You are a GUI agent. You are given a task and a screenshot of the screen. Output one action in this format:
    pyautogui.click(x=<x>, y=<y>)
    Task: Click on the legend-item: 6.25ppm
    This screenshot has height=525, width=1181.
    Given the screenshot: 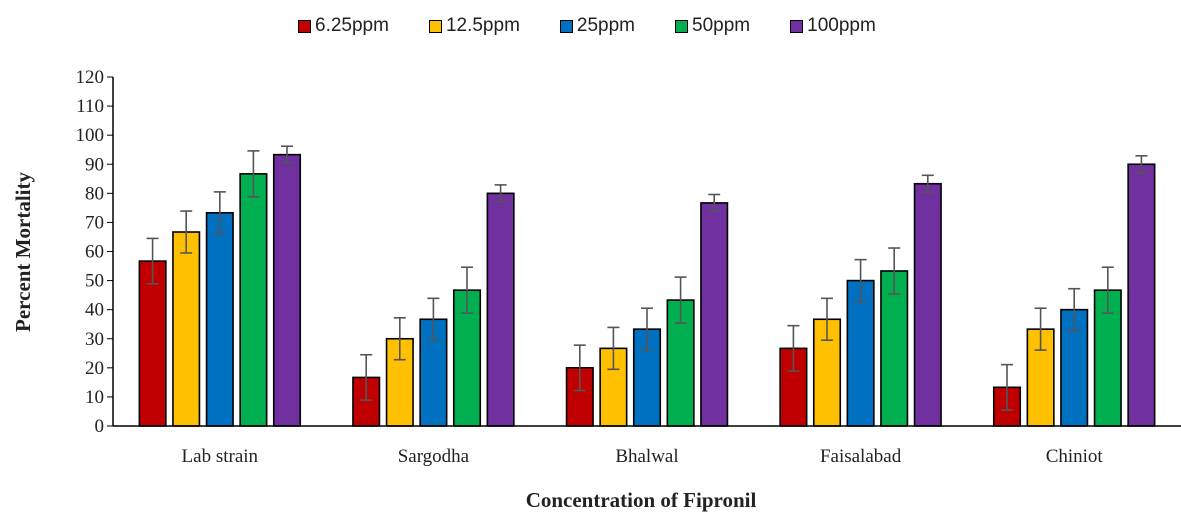 What is the action you would take?
    pyautogui.click(x=343, y=26)
    